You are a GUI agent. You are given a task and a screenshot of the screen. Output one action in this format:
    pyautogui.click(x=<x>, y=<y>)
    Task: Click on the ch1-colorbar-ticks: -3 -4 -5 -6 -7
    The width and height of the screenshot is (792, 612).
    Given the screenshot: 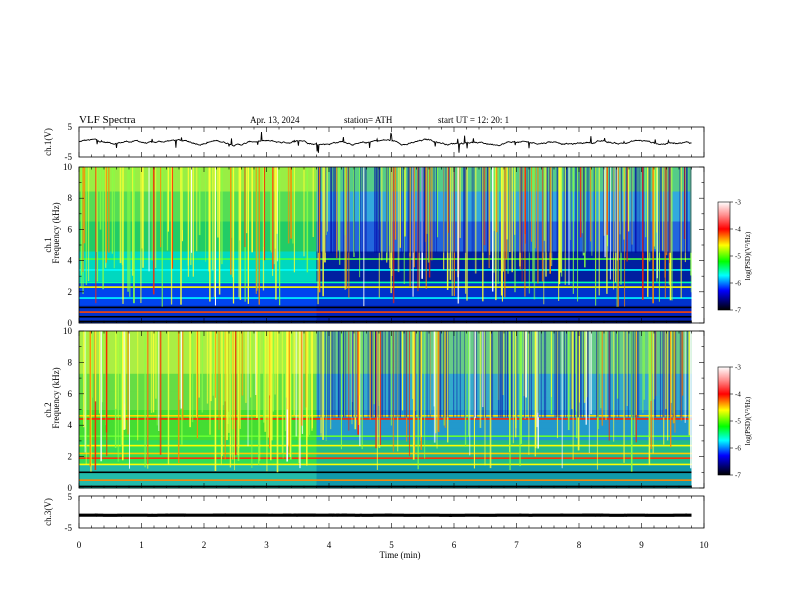 What is the action you would take?
    pyautogui.click(x=735, y=257)
    